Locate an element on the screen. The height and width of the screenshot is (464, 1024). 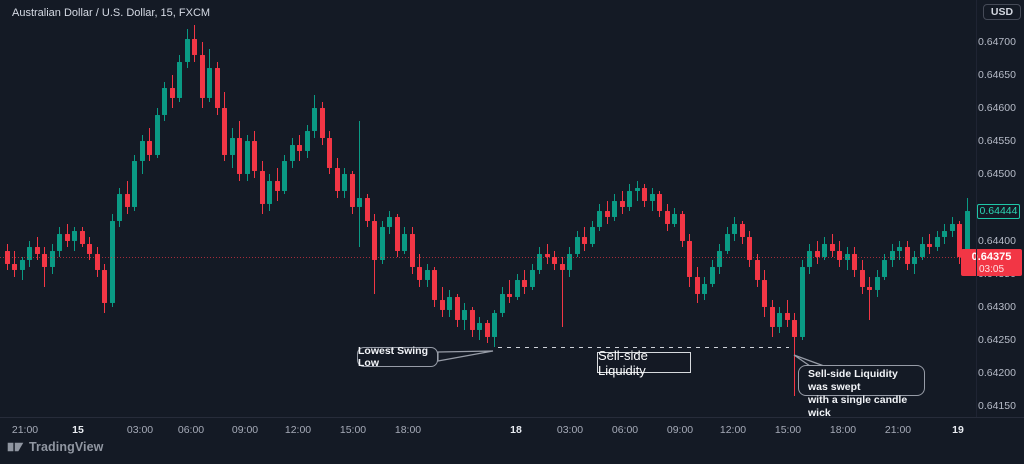
time-axis-label: 19 is located at coordinates (958, 430).